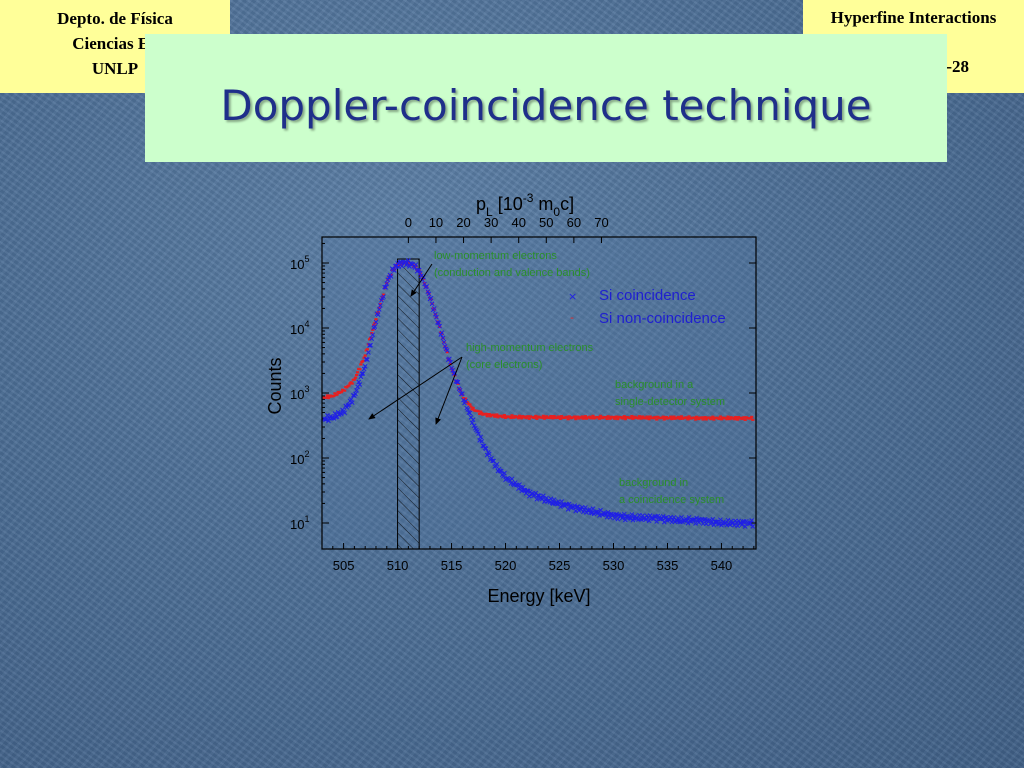 This screenshot has width=1024, height=768. I want to click on top-tick-label: 20, so click(463, 222).